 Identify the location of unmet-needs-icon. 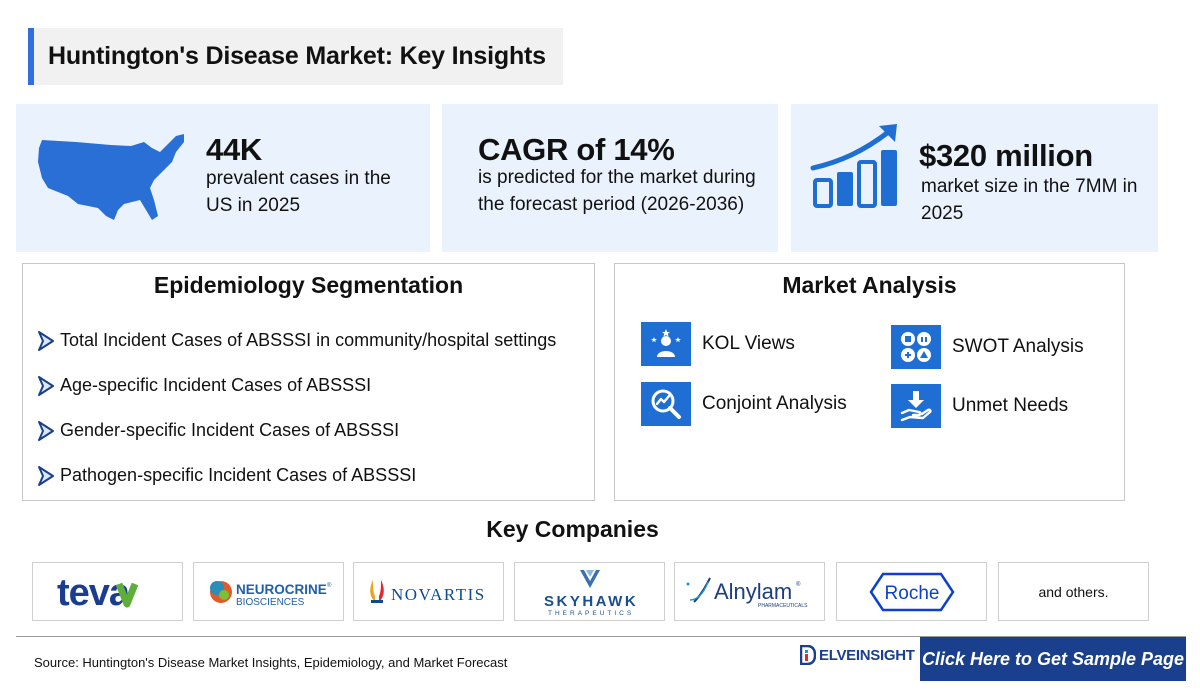
(916, 406).